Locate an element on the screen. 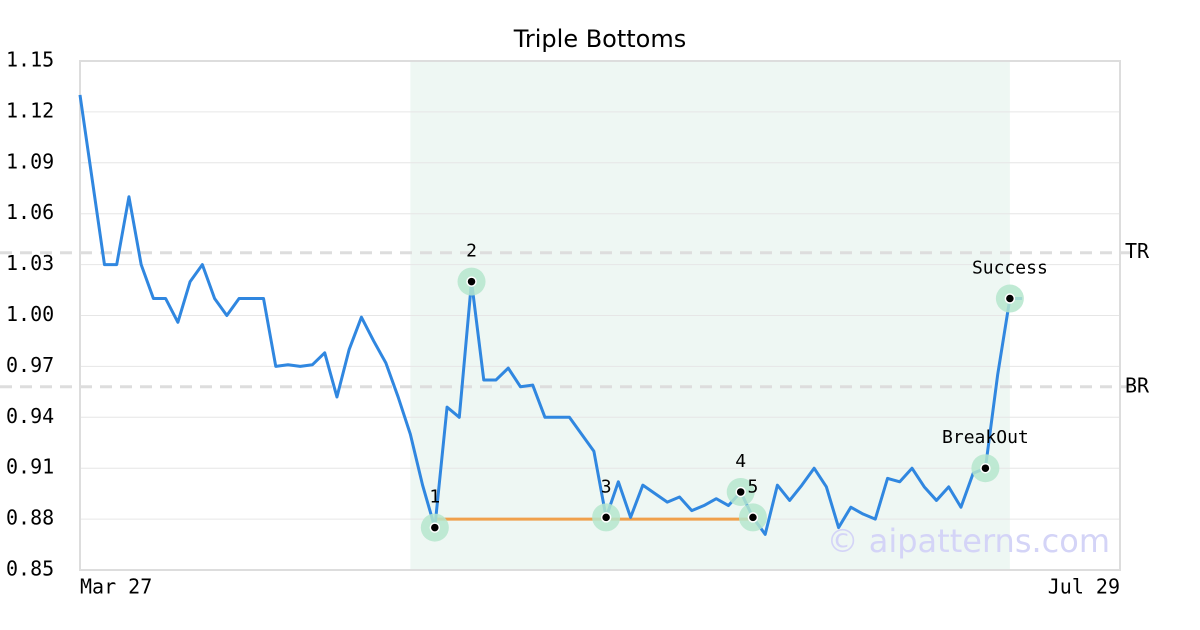 The height and width of the screenshot is (630, 1200). point-label: BreakOut is located at coordinates (985, 437).